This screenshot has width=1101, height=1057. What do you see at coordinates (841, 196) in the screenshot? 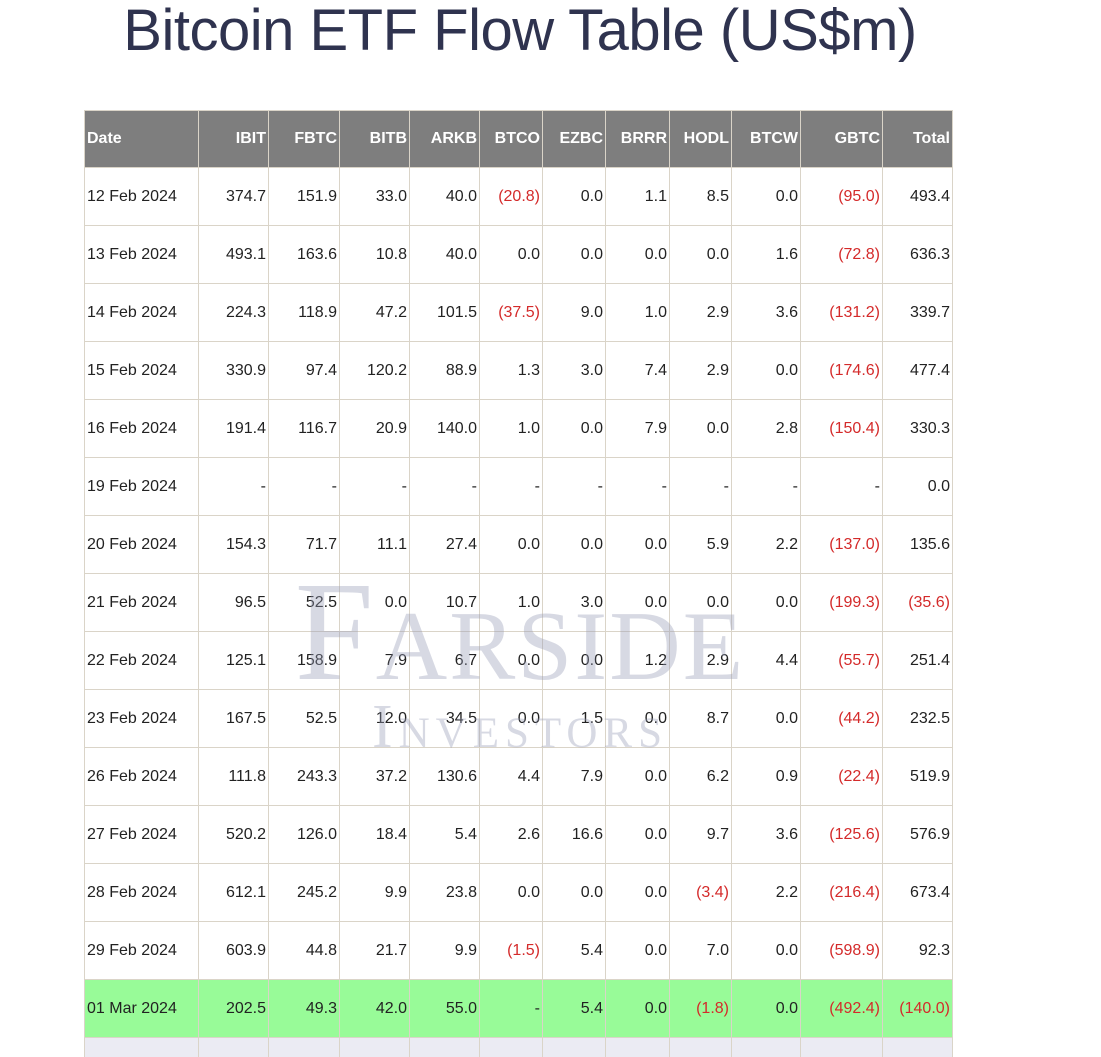
I see `flow-cell-gbtc: (95.0)` at bounding box center [841, 196].